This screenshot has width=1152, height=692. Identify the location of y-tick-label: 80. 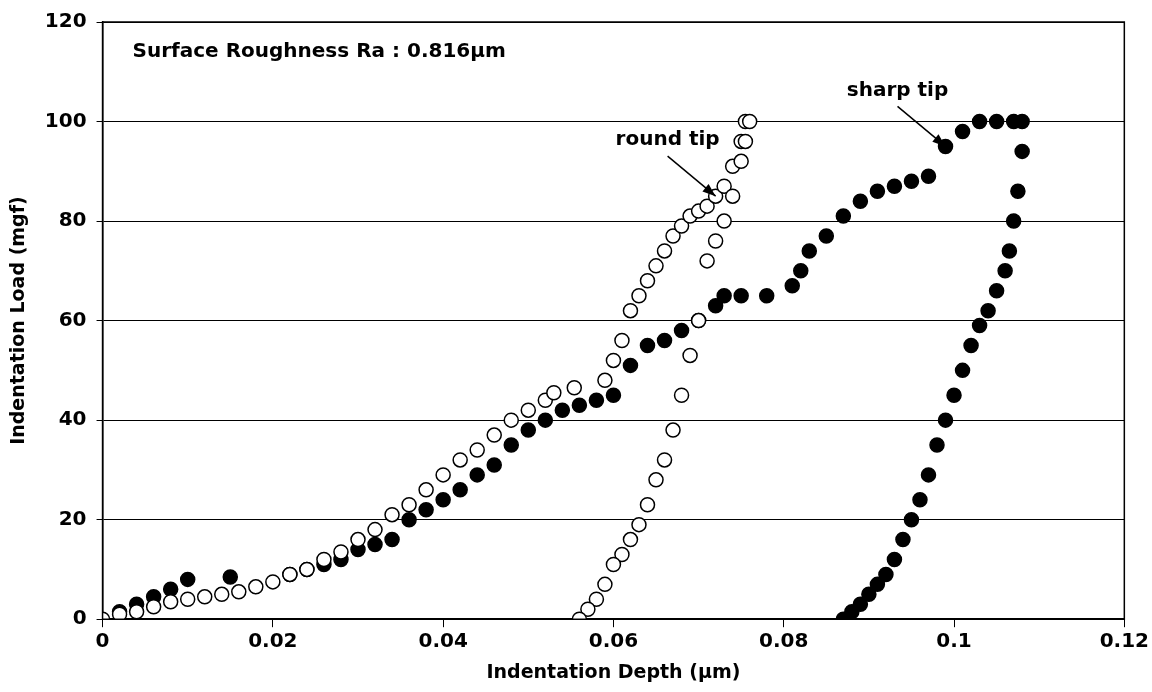
(72, 219).